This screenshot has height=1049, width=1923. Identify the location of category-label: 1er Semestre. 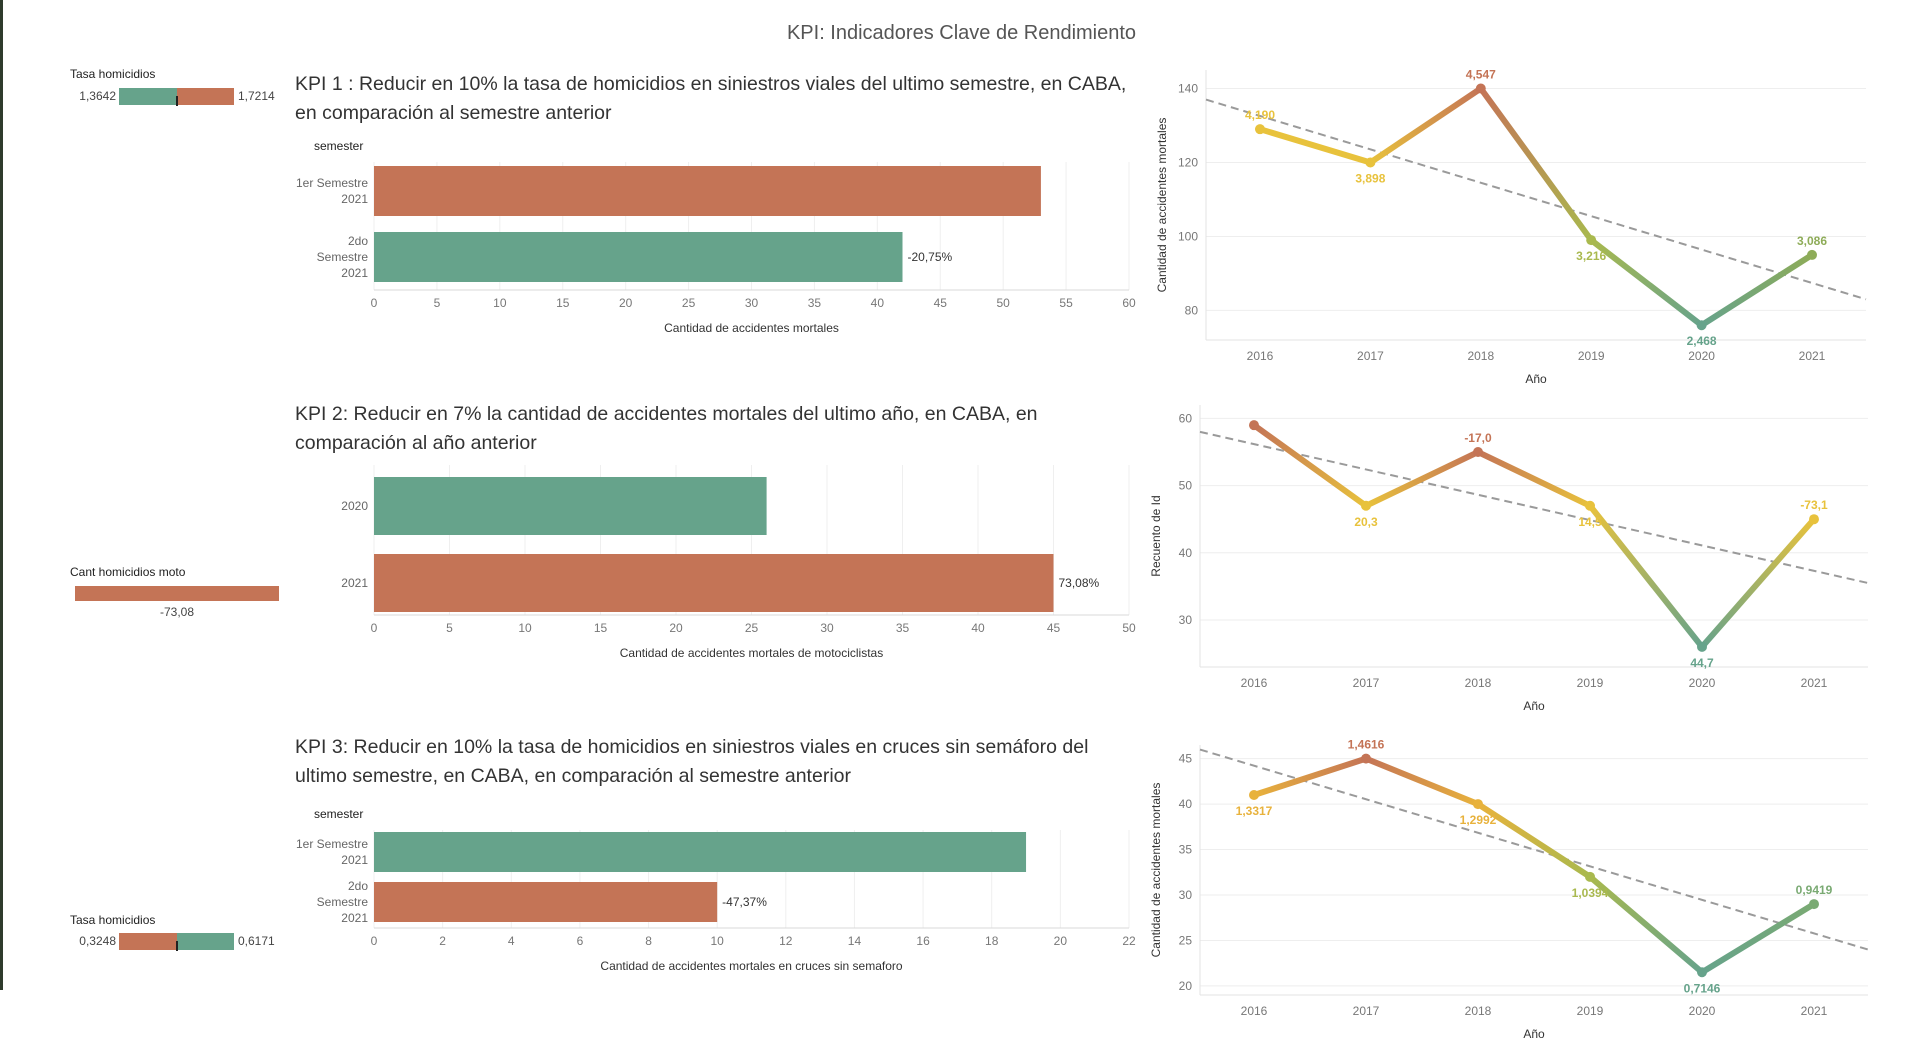
(332, 183).